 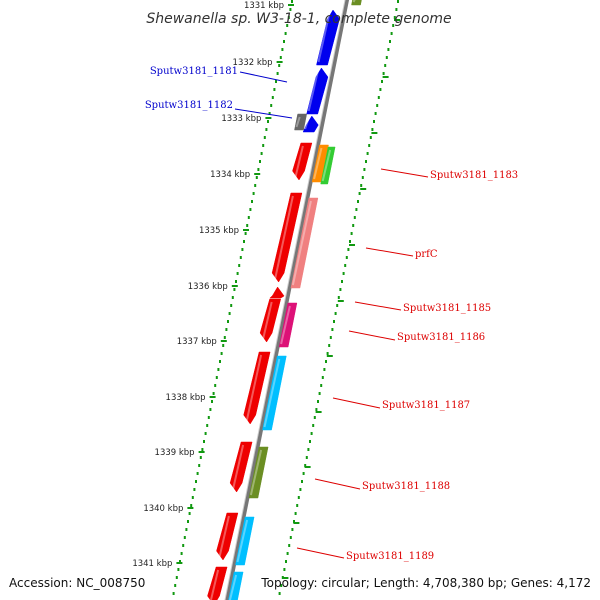 I want to click on gene-label: Sputw3181_1189, so click(x=390, y=556).